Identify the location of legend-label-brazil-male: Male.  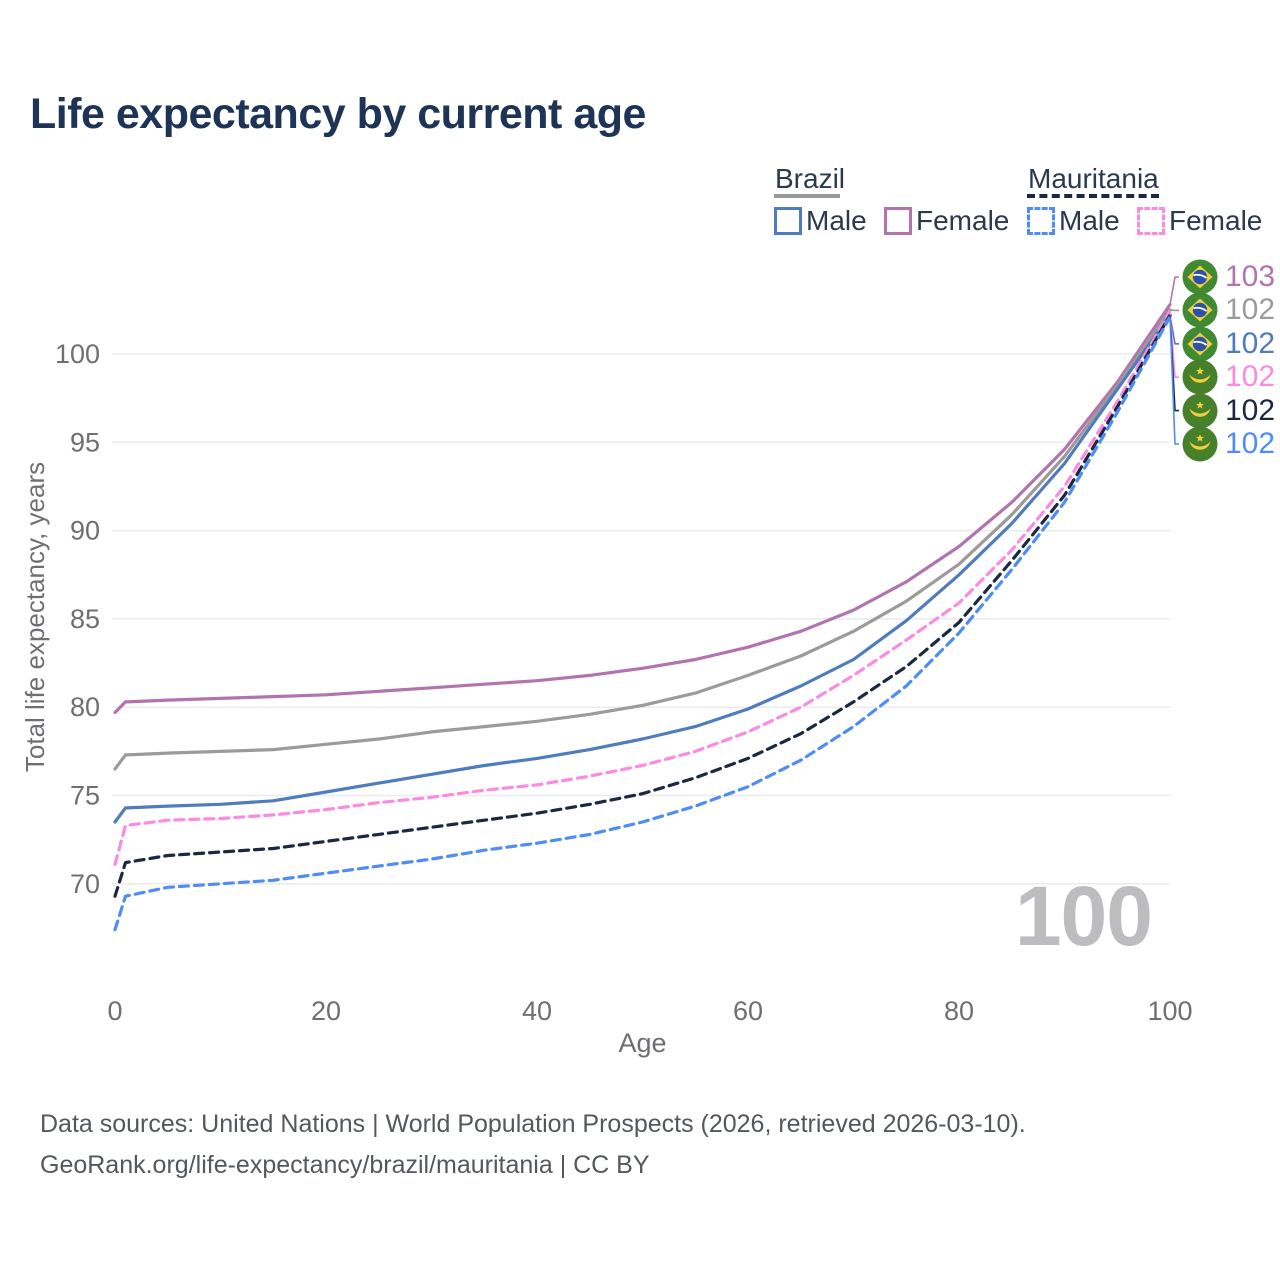
(836, 220).